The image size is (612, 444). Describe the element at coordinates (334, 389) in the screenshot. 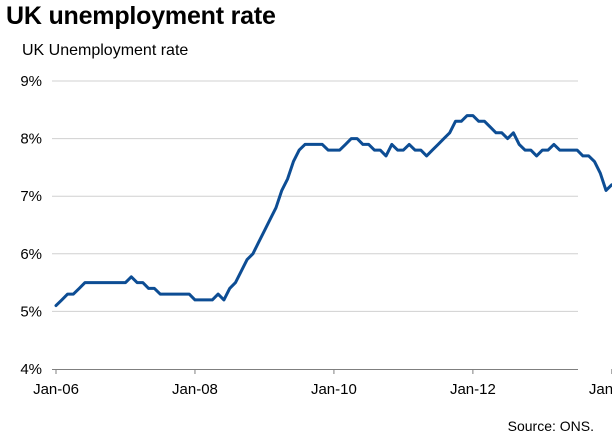

I see `x-tick-label: Jan-10` at that location.